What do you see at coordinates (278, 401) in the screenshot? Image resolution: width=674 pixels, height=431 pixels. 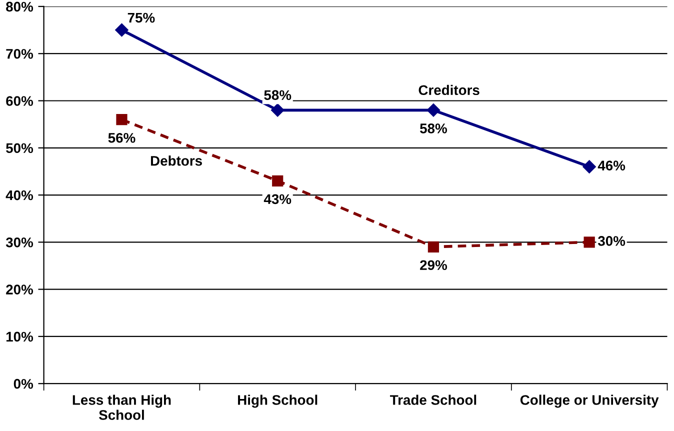 I see `x-tick-label: High School` at bounding box center [278, 401].